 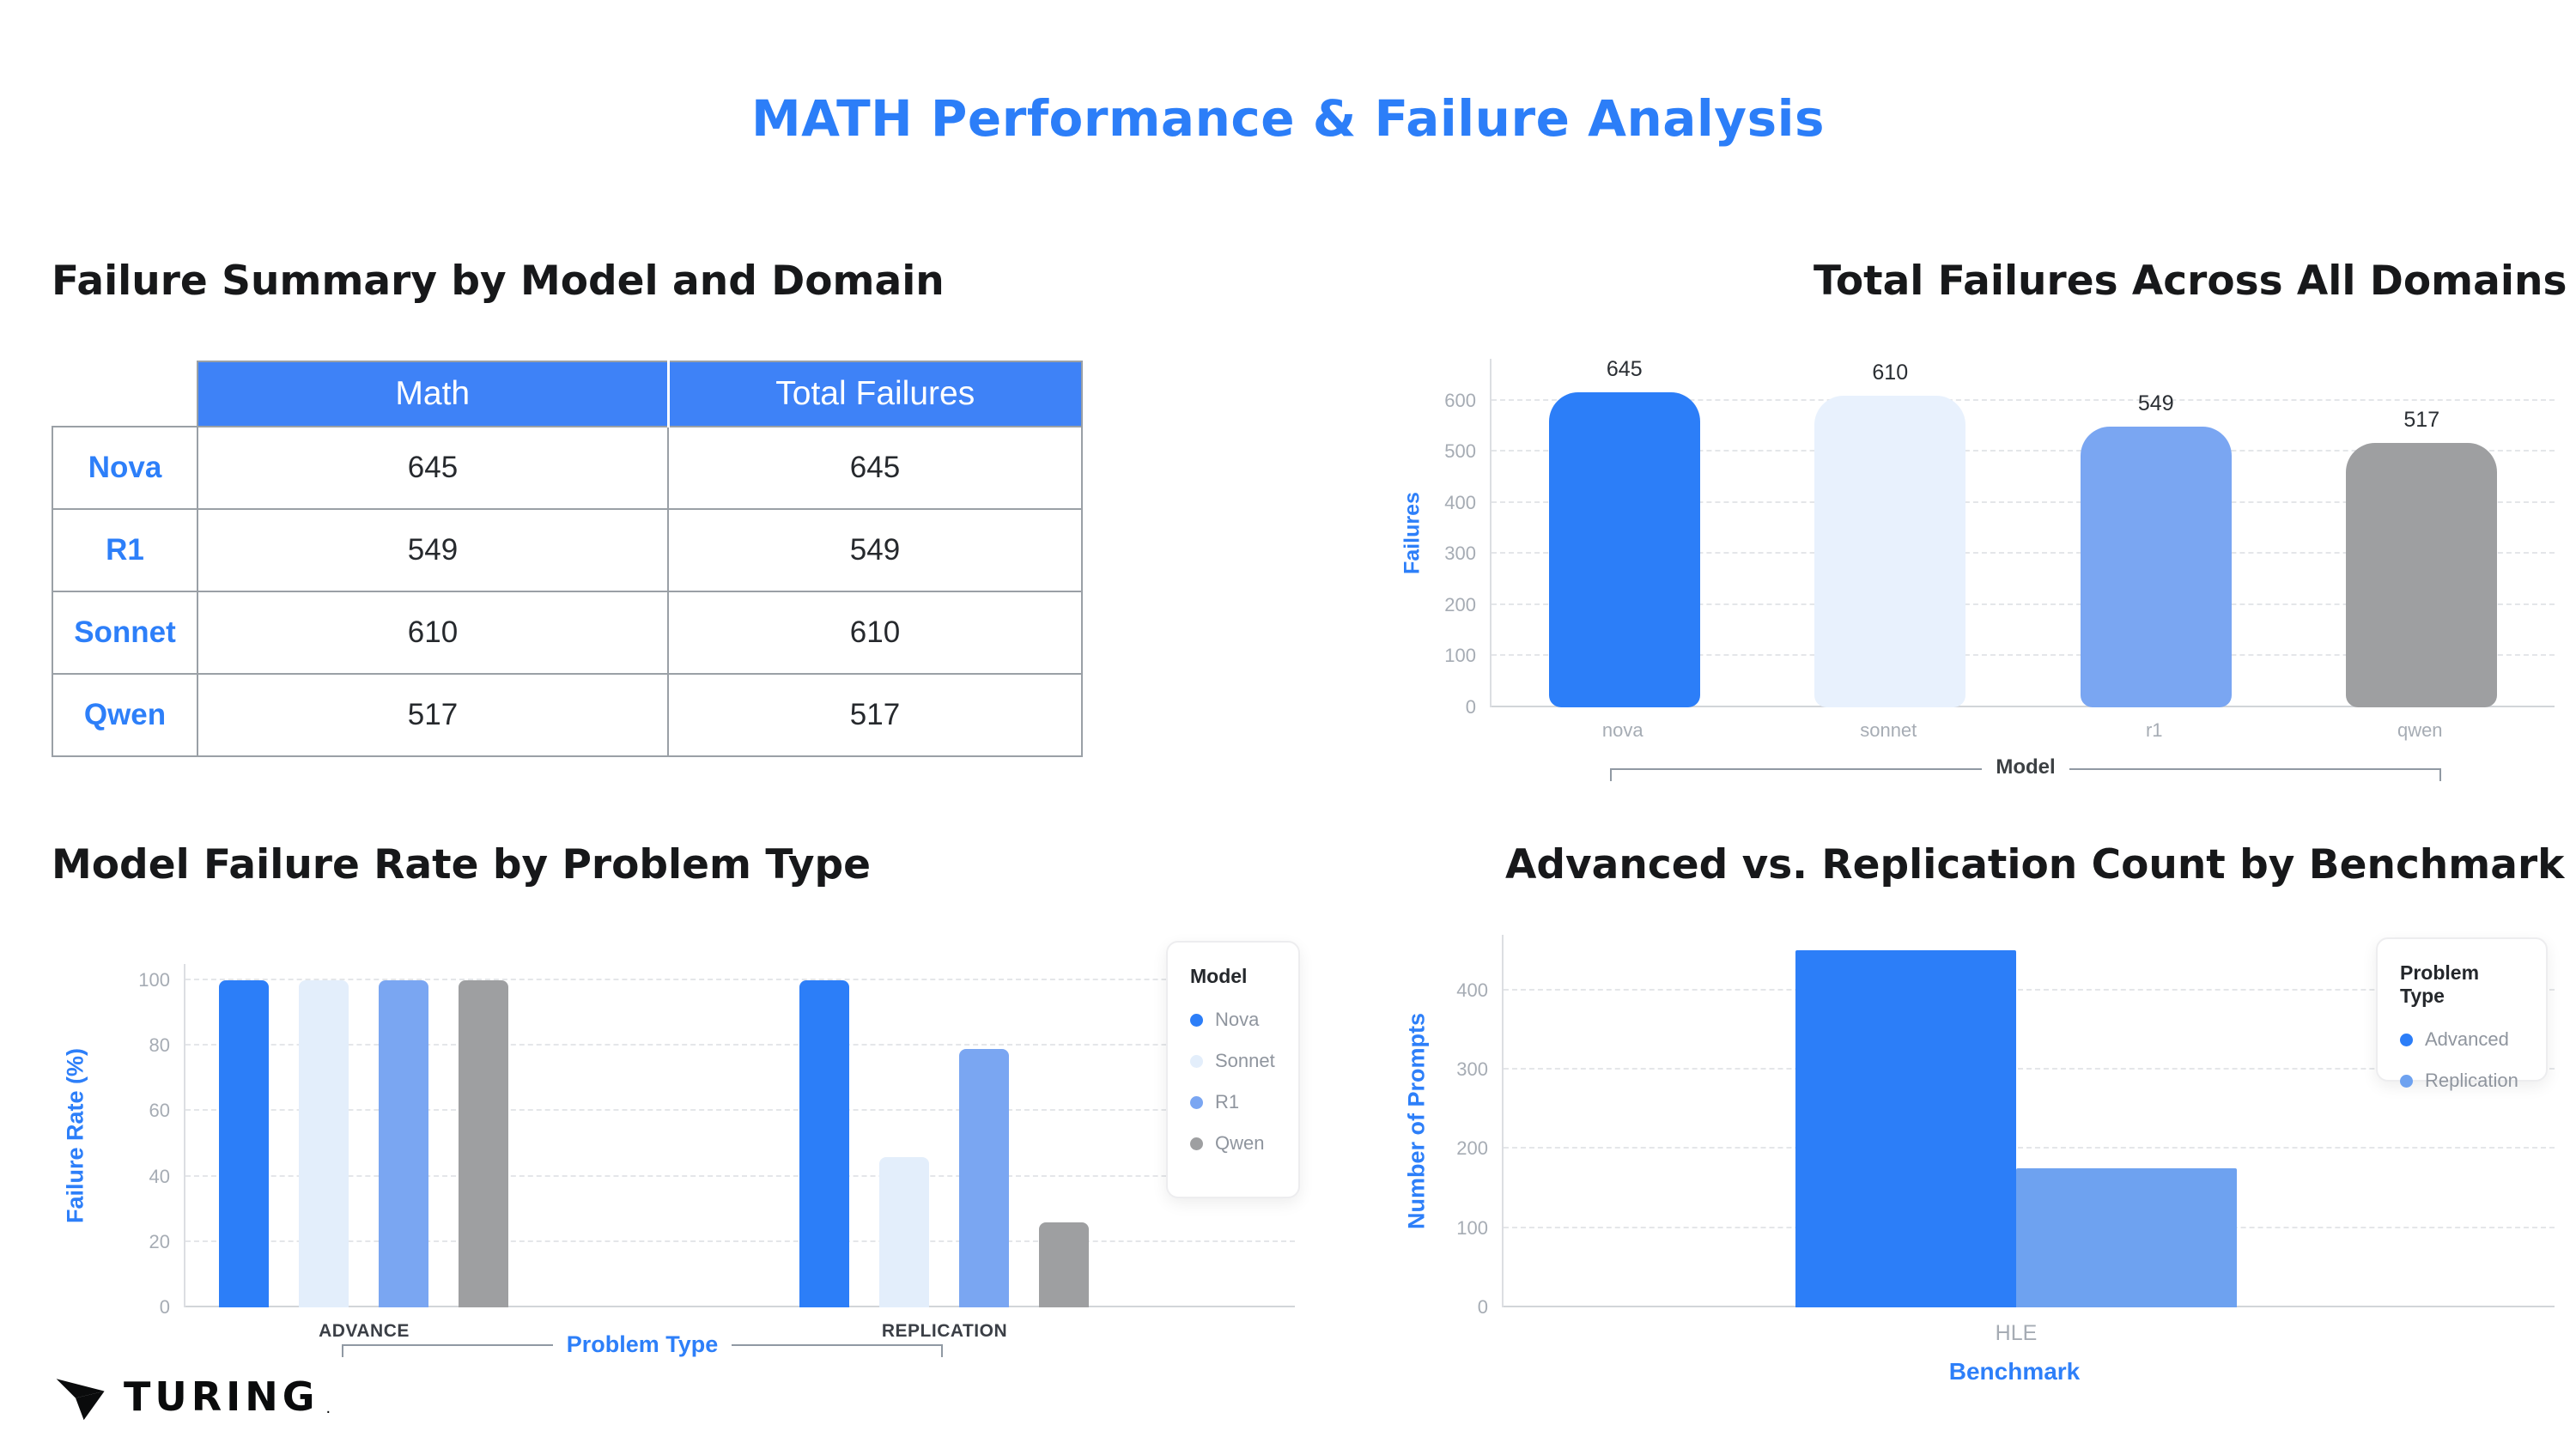 What do you see at coordinates (984, 1178) in the screenshot?
I see `bar-replication-r1` at bounding box center [984, 1178].